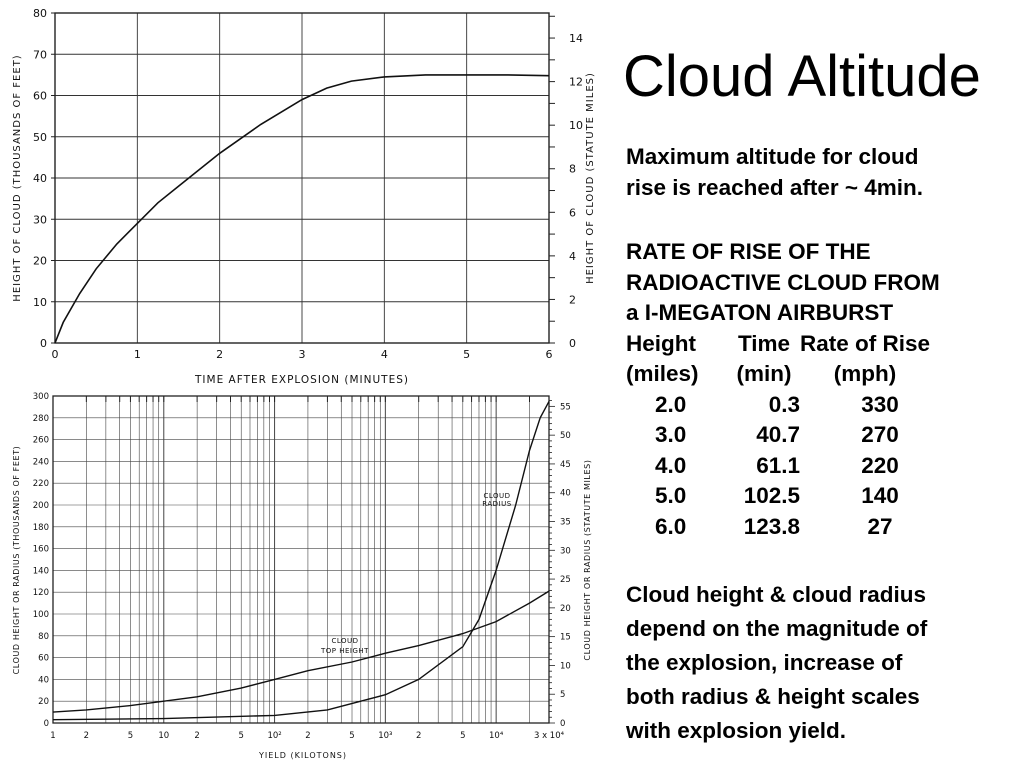 This screenshot has width=1024, height=768. Describe the element at coordinates (41, 528) in the screenshot. I see `y-tick-label: 180` at that location.